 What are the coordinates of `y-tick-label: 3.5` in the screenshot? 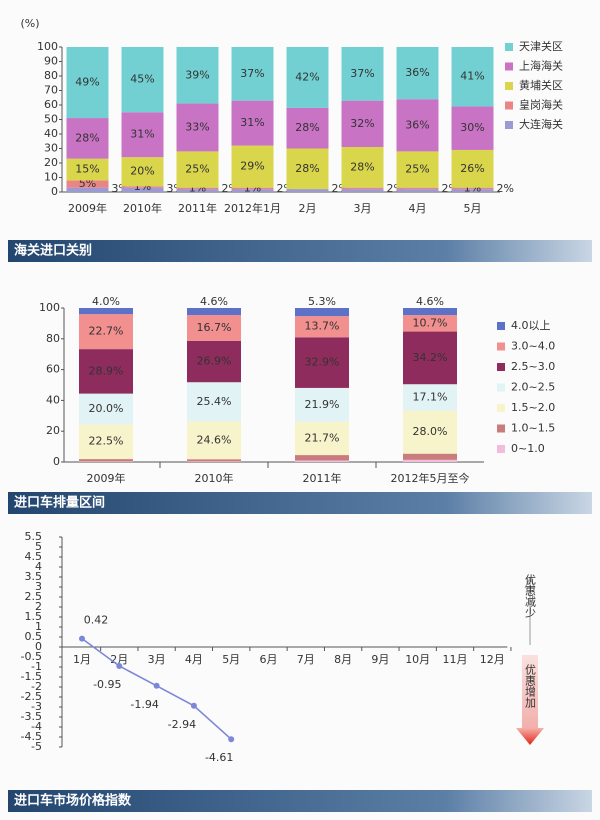 It's located at (34, 576).